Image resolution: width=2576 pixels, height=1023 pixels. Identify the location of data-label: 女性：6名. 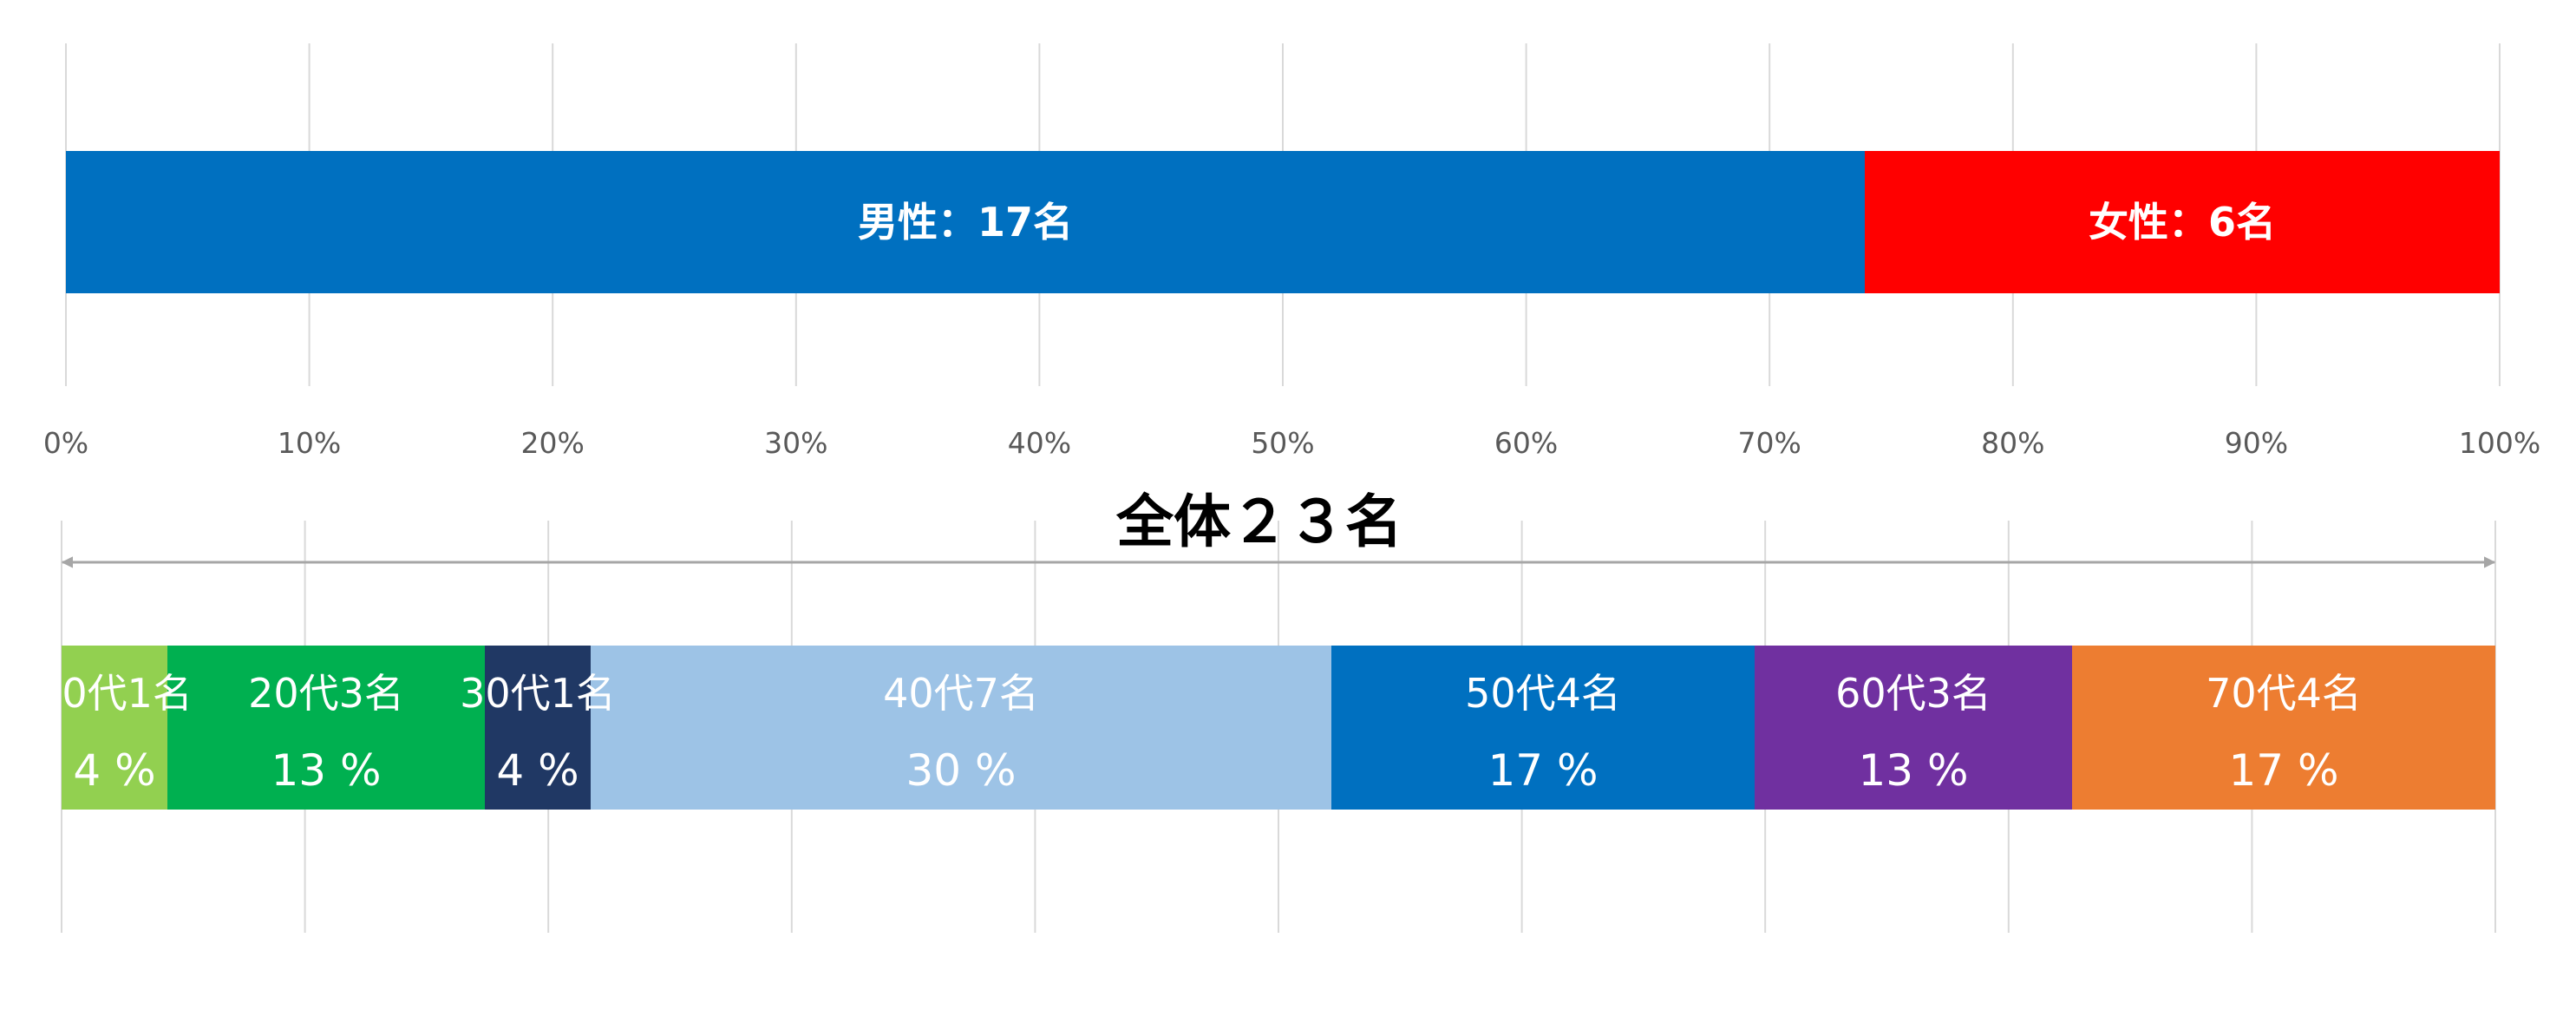
(2182, 223).